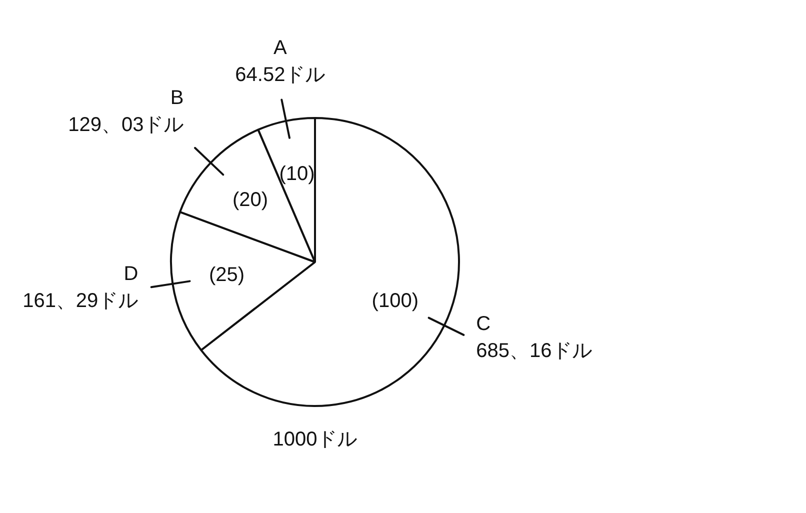 The width and height of the screenshot is (806, 513). I want to click on text: 685、16ドル, so click(534, 351).